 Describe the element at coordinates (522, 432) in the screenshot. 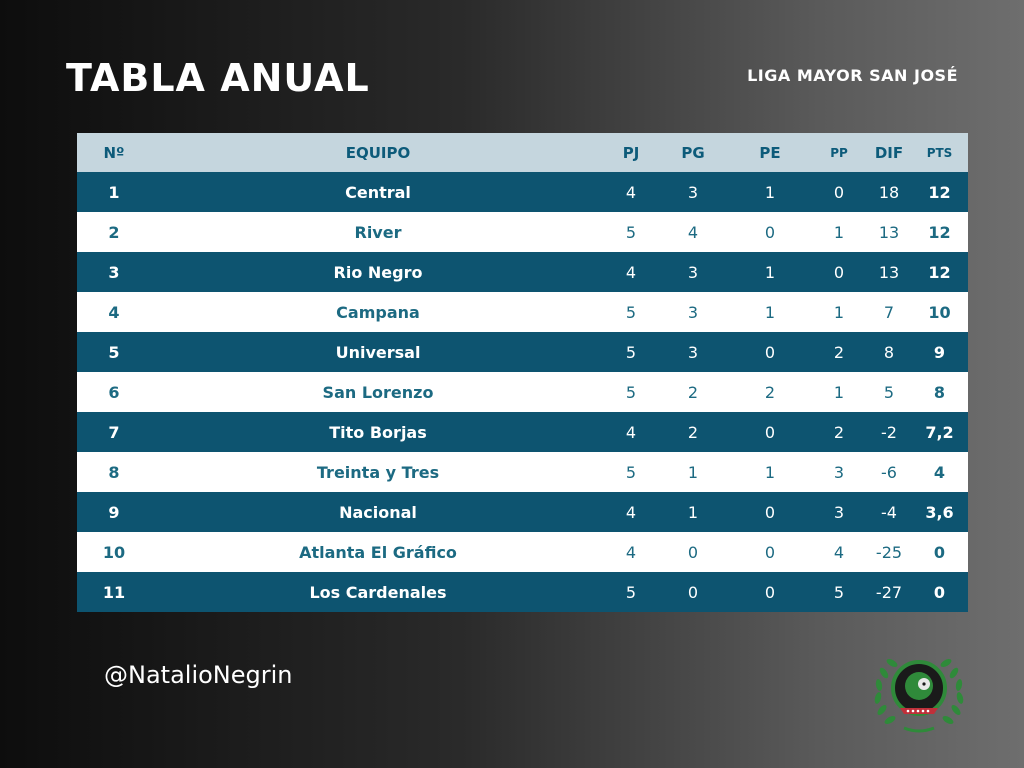

I see `table-row: 7 Tito Borjas 4 2 0 2 -2 7,2` at that location.